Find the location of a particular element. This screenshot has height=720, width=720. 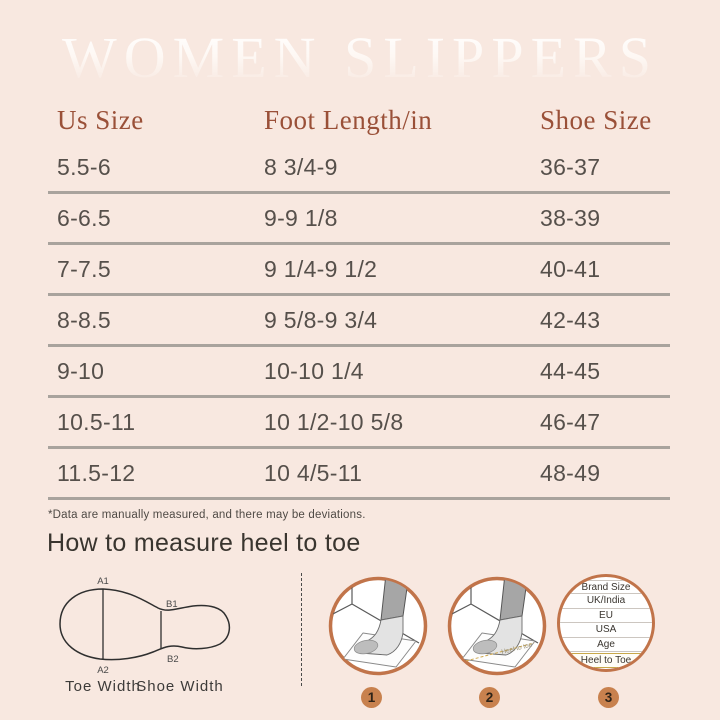

vertical-dashed-divider is located at coordinates (301, 629).